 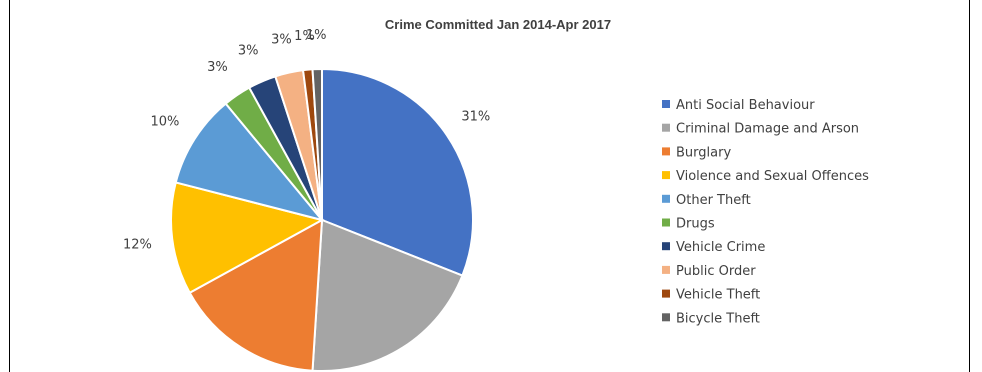 What do you see at coordinates (666, 151) in the screenshot?
I see `legend-swatch-burglary` at bounding box center [666, 151].